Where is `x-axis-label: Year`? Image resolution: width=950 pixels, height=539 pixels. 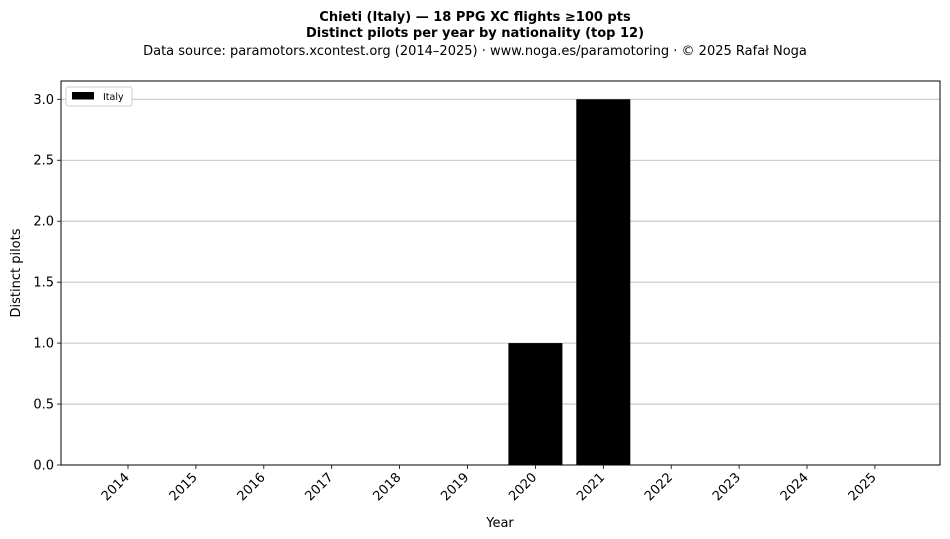
x-axis-label: Year is located at coordinates (499, 523).